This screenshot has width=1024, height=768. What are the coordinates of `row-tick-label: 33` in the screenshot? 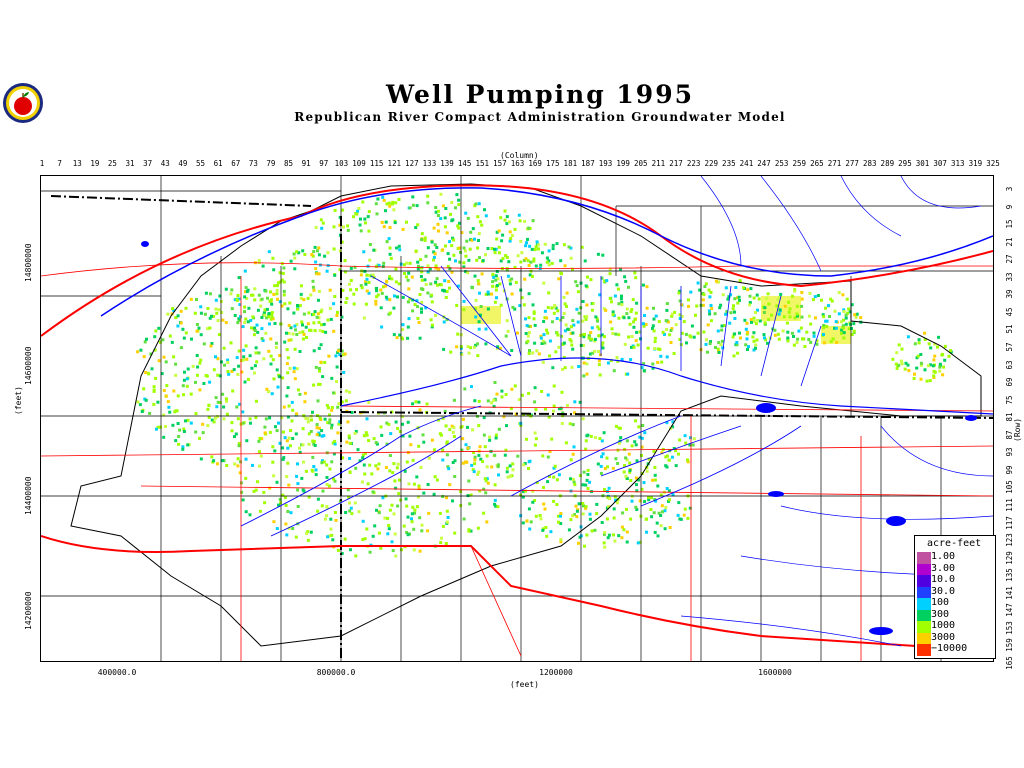 It's located at (1009, 277).